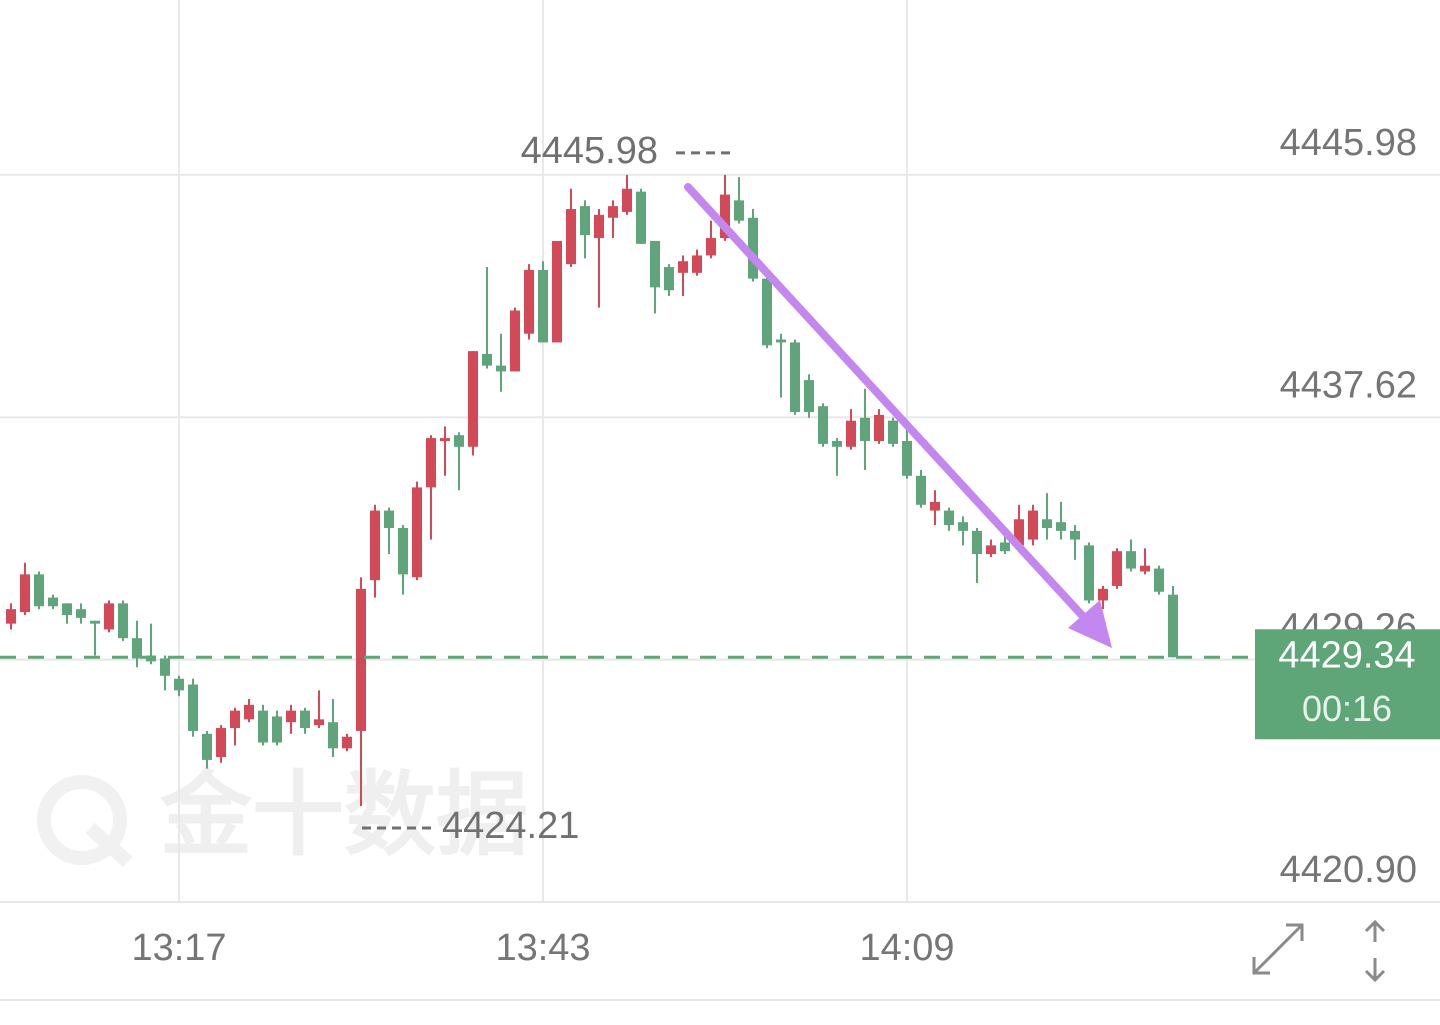  What do you see at coordinates (1346, 655) in the screenshot?
I see `last-price-label: 4429.34` at bounding box center [1346, 655].